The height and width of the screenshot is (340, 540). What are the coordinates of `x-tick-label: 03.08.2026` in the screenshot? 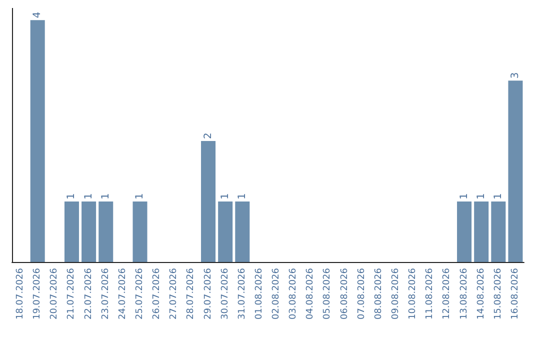 It's located at (293, 294).